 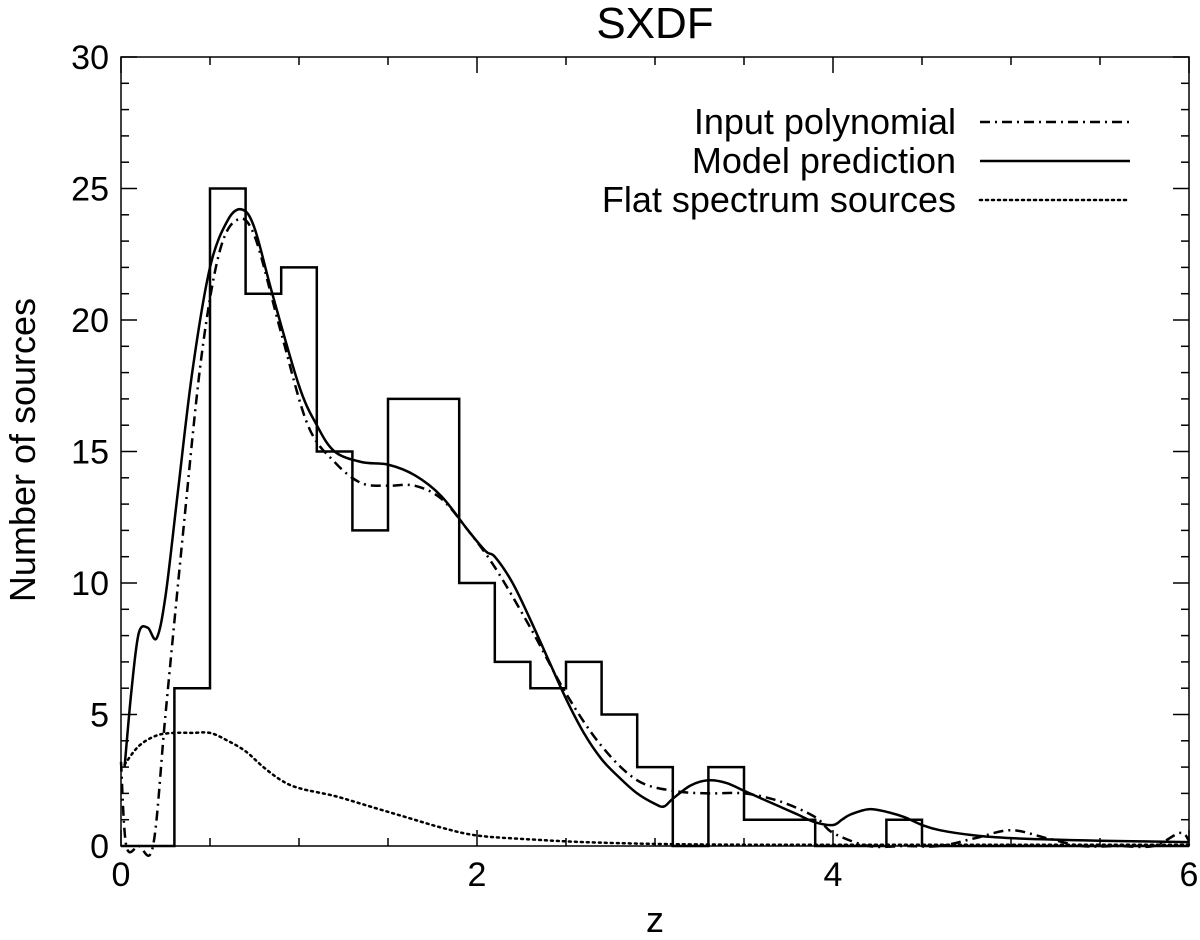 I want to click on y-tick-label: 25, so click(x=90, y=190).